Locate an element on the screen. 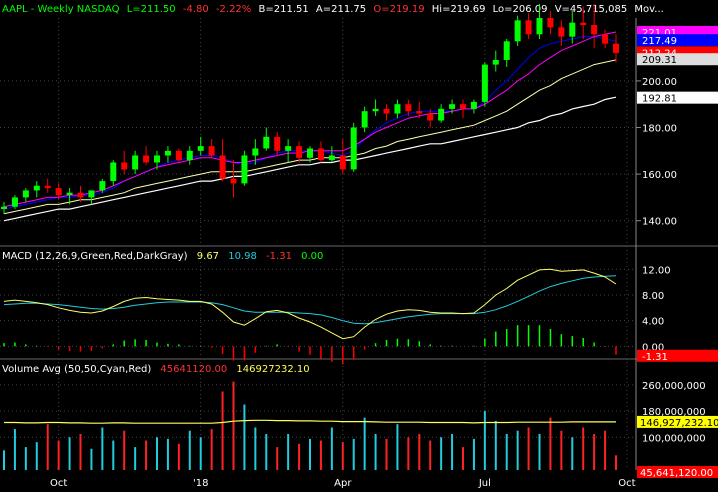 The height and width of the screenshot is (492, 718). price-badge-label: 192.81 is located at coordinates (659, 99).